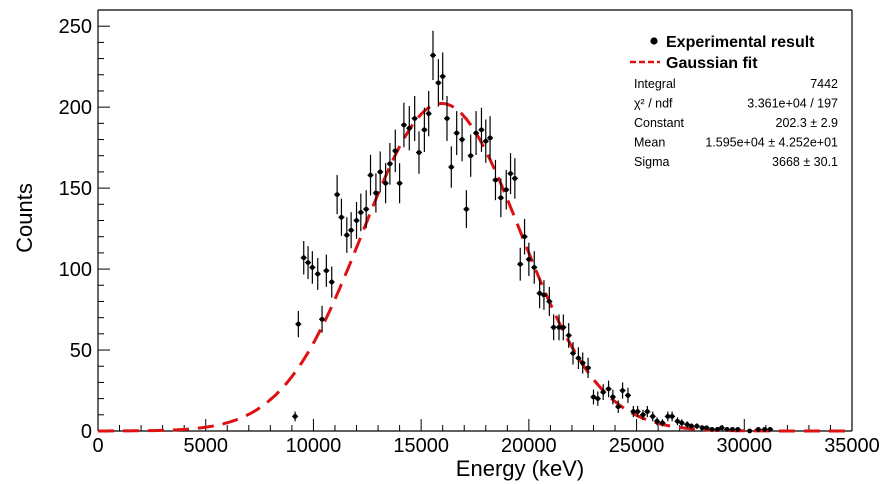 The height and width of the screenshot is (484, 889). I want to click on stats-name: Sigma, so click(651, 162).